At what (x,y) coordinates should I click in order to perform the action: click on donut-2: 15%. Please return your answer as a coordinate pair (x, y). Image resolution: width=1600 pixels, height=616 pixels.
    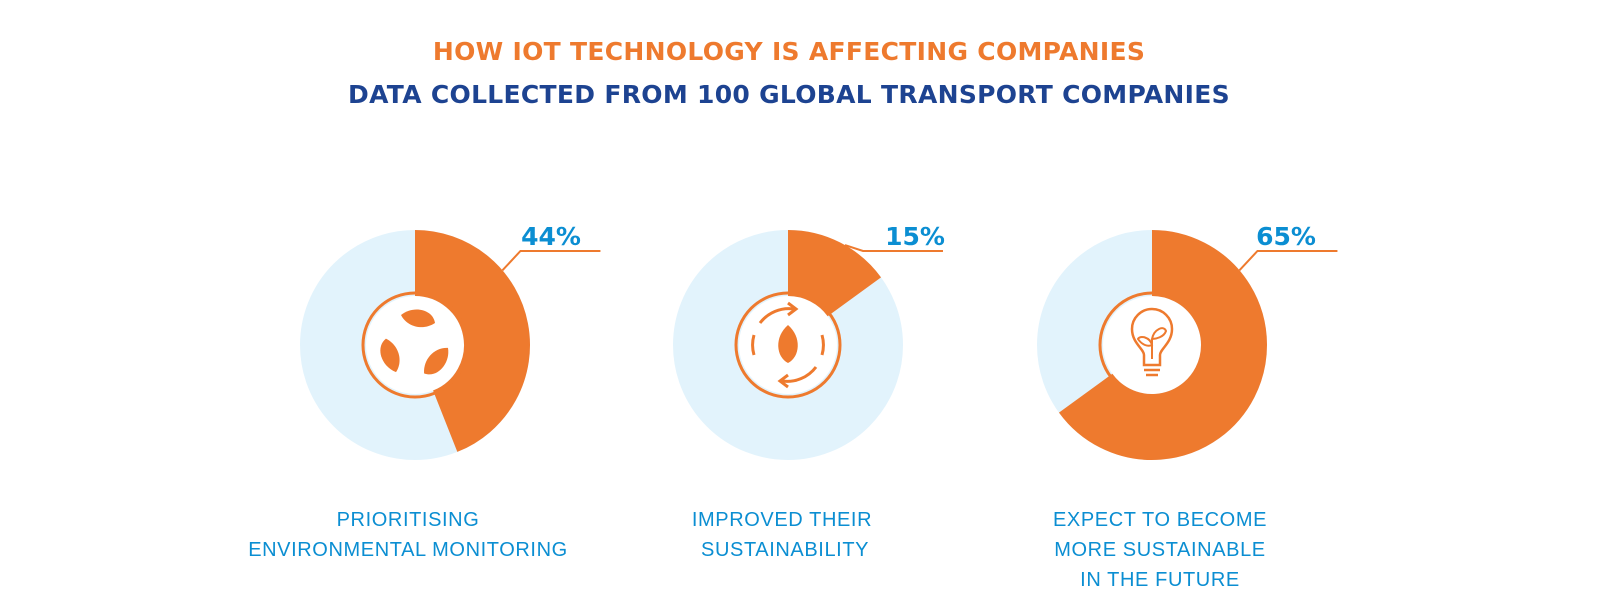
    Looking at the image, I should click on (809, 341).